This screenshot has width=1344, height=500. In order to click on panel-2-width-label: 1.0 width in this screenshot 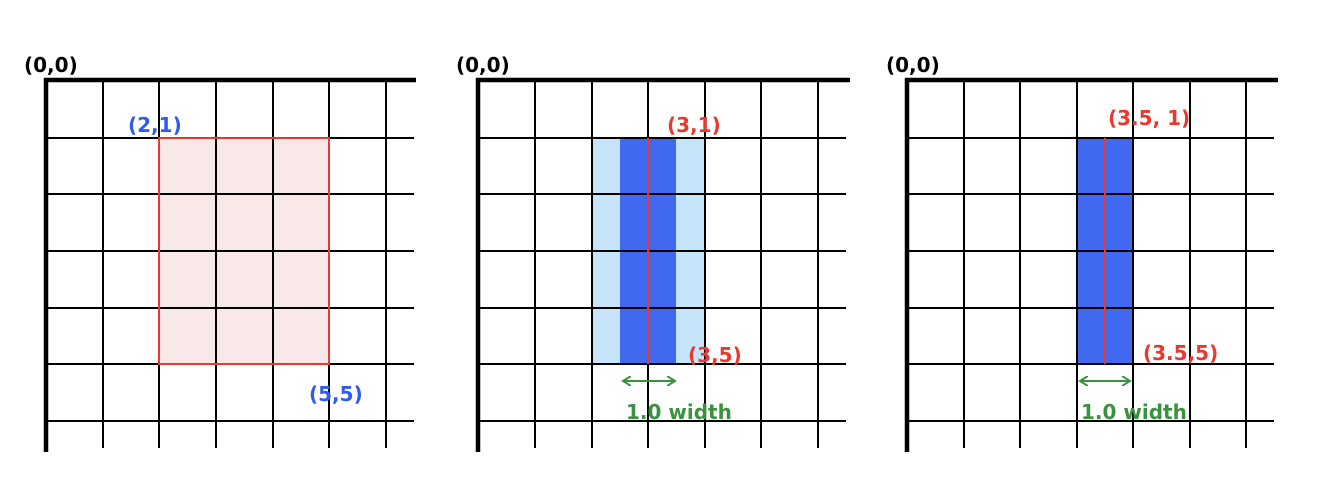, I will do `click(679, 412)`.